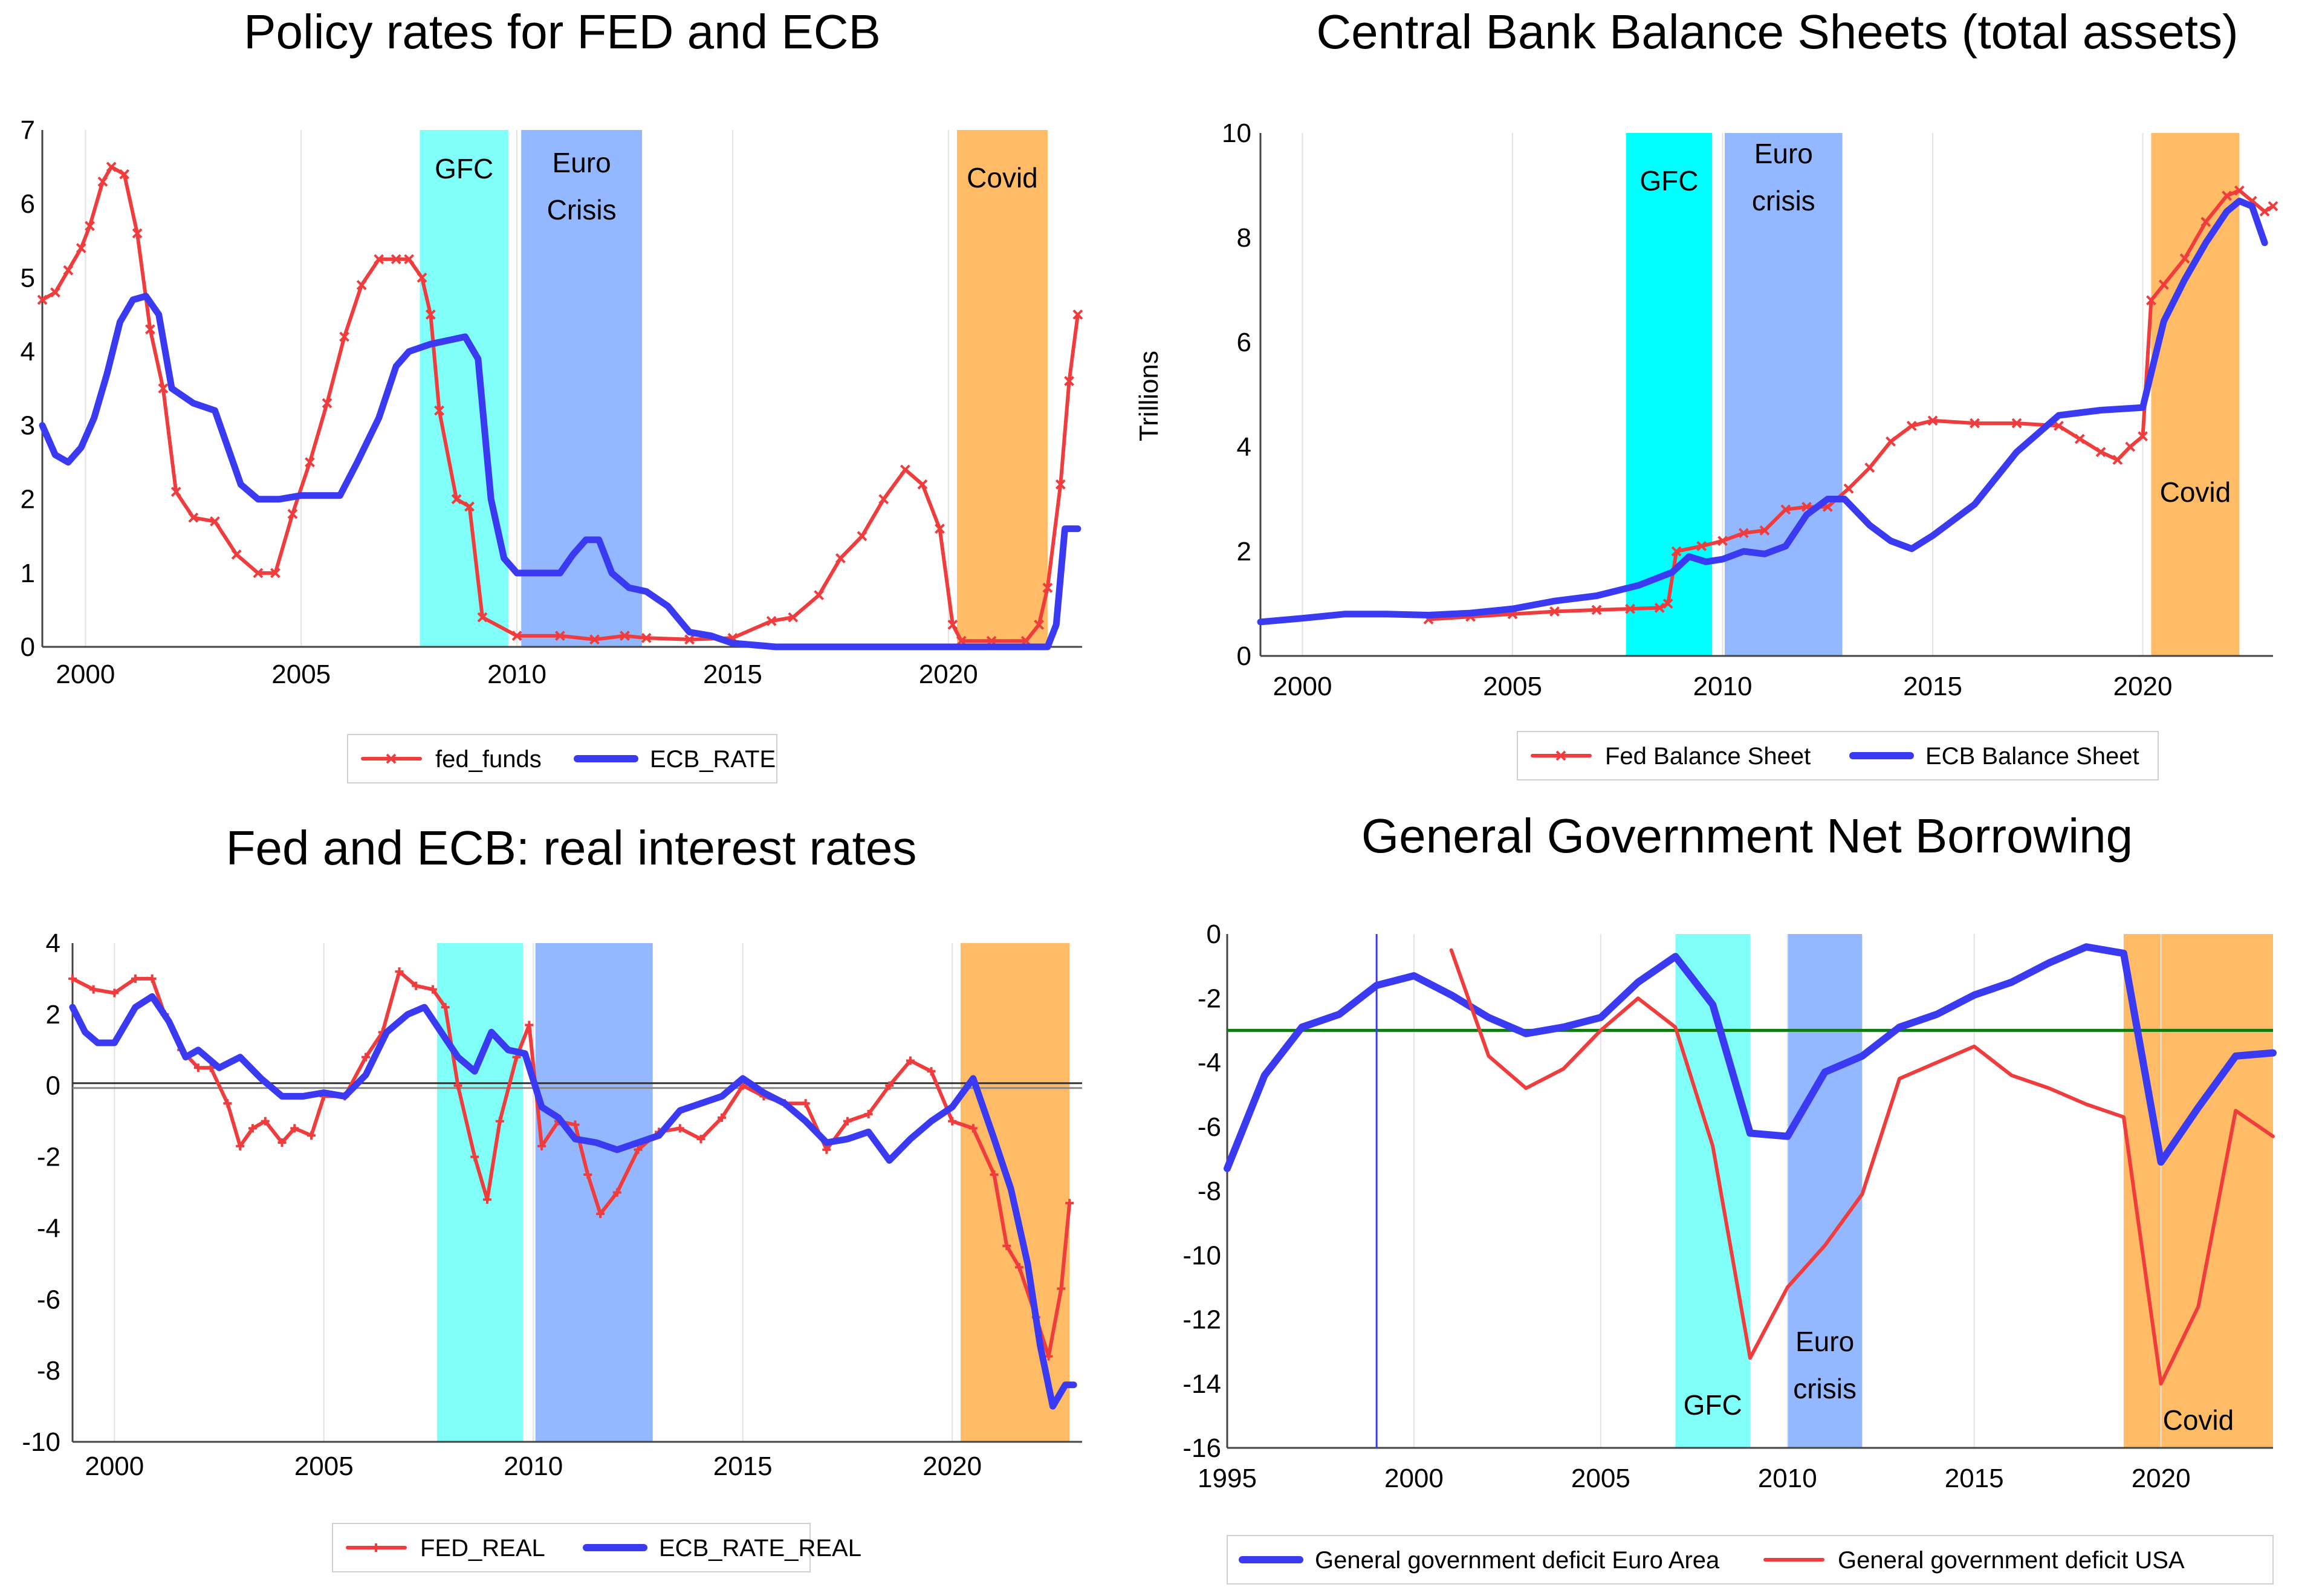 This screenshot has height=1596, width=2322. I want to click on chart4-series-0-line, so click(1751, 1057).